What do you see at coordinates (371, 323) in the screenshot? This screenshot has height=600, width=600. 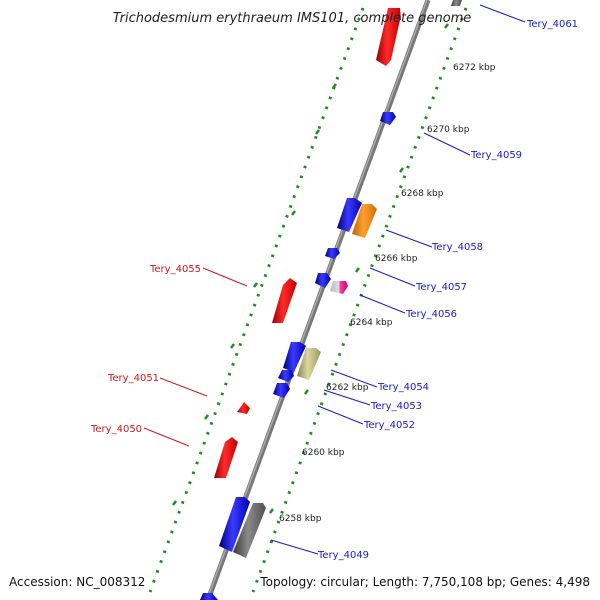 I see `kbp-label: 6264 kbp` at bounding box center [371, 323].